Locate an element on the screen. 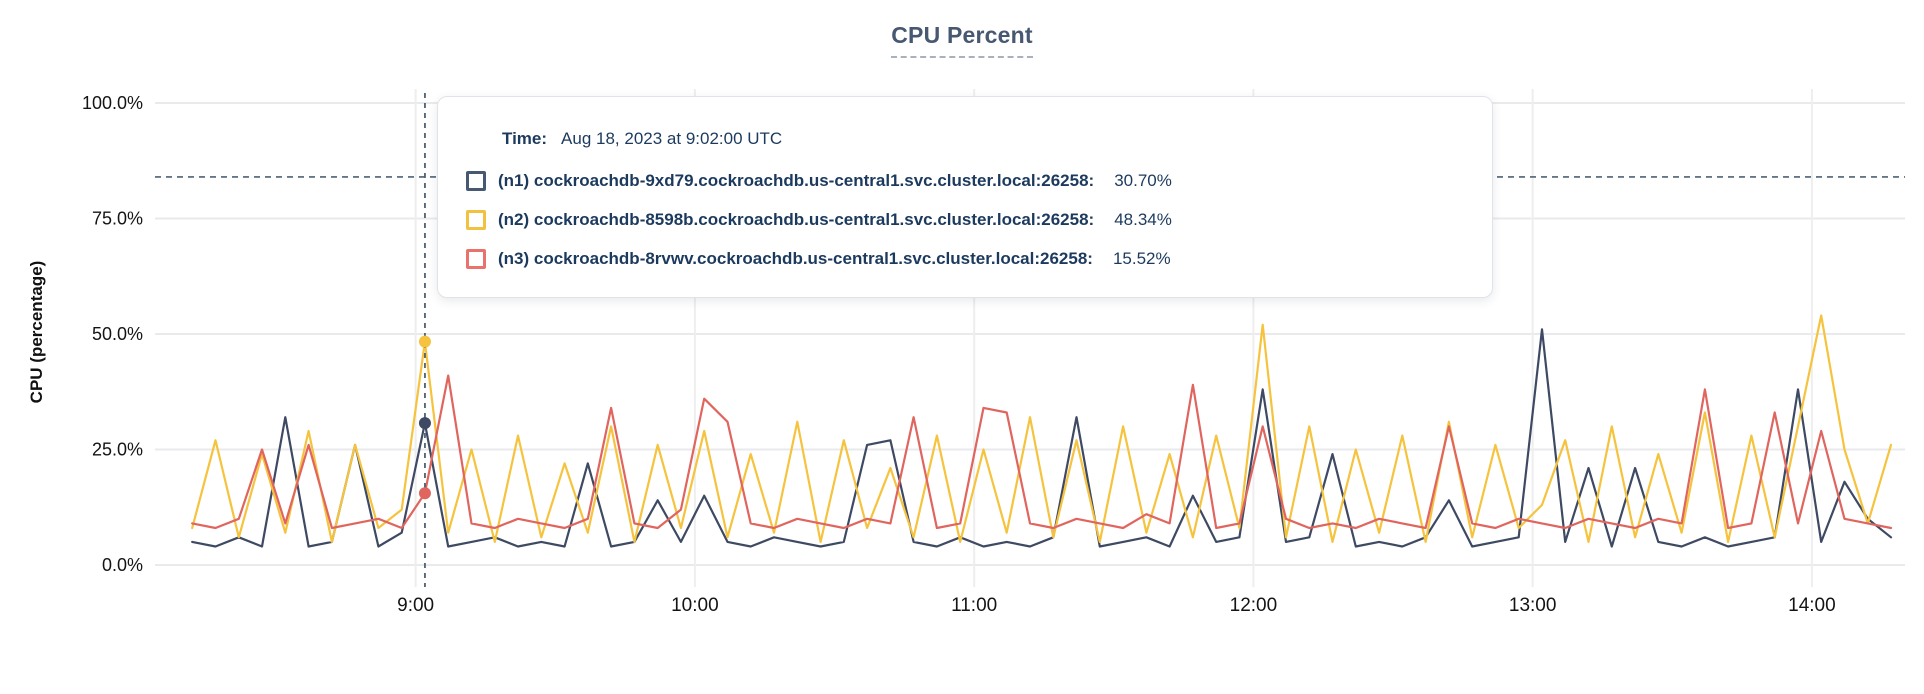 This screenshot has width=1924, height=694. tooltip-time-row: Time: Aug 18, 2023 at 9:02:00 UTC is located at coordinates (965, 139).